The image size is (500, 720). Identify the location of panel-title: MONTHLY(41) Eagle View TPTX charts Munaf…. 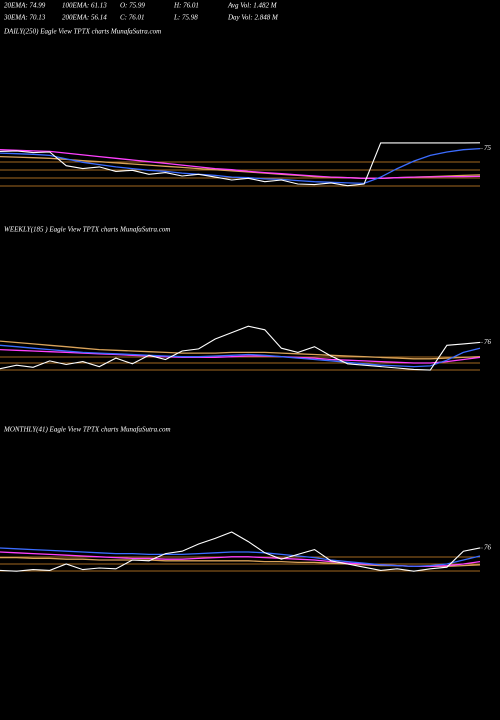
(87, 430).